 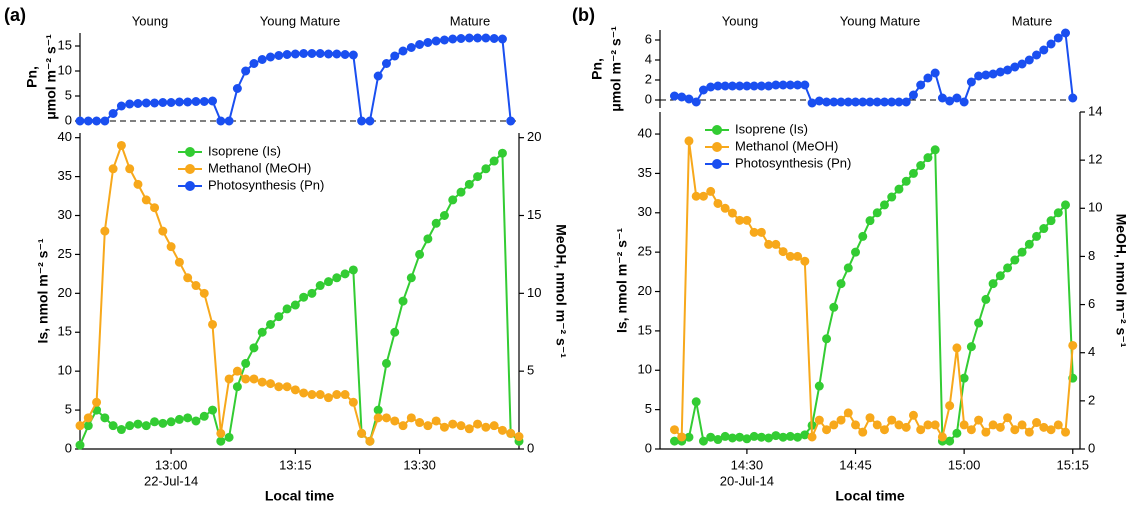 What do you see at coordinates (15, 15) in the screenshot?
I see `panel-label: (a)` at bounding box center [15, 15].